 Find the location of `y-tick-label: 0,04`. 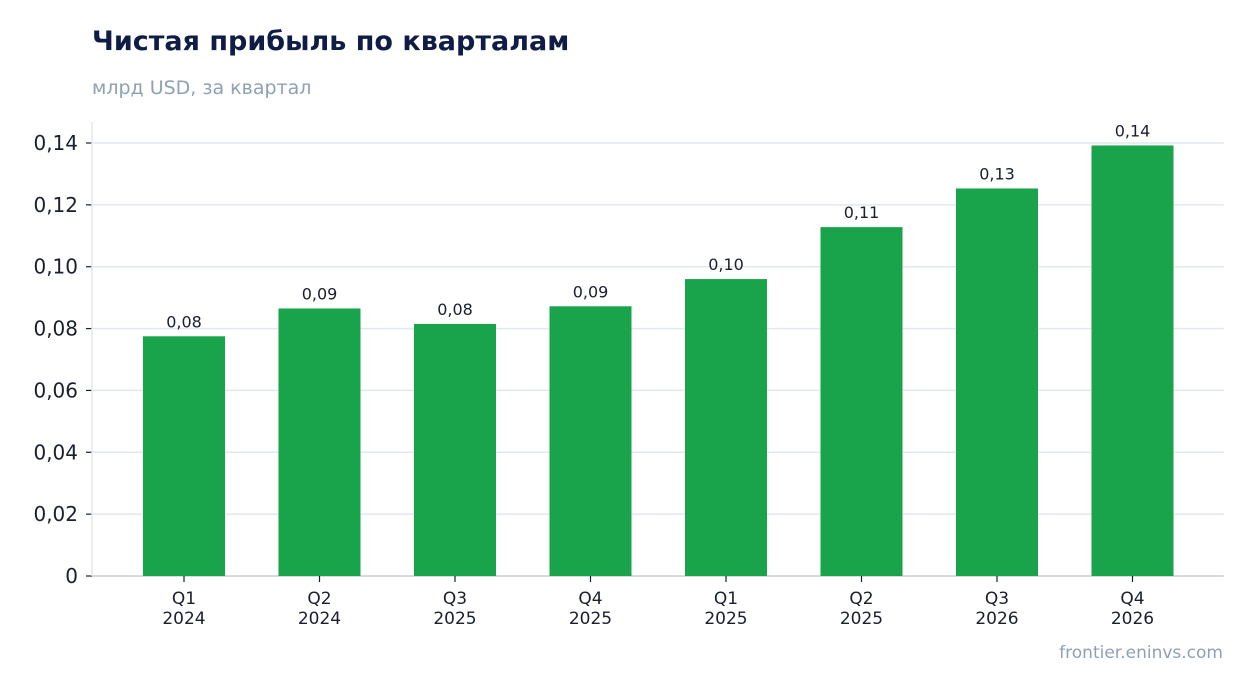

y-tick-label: 0,04 is located at coordinates (55, 452).